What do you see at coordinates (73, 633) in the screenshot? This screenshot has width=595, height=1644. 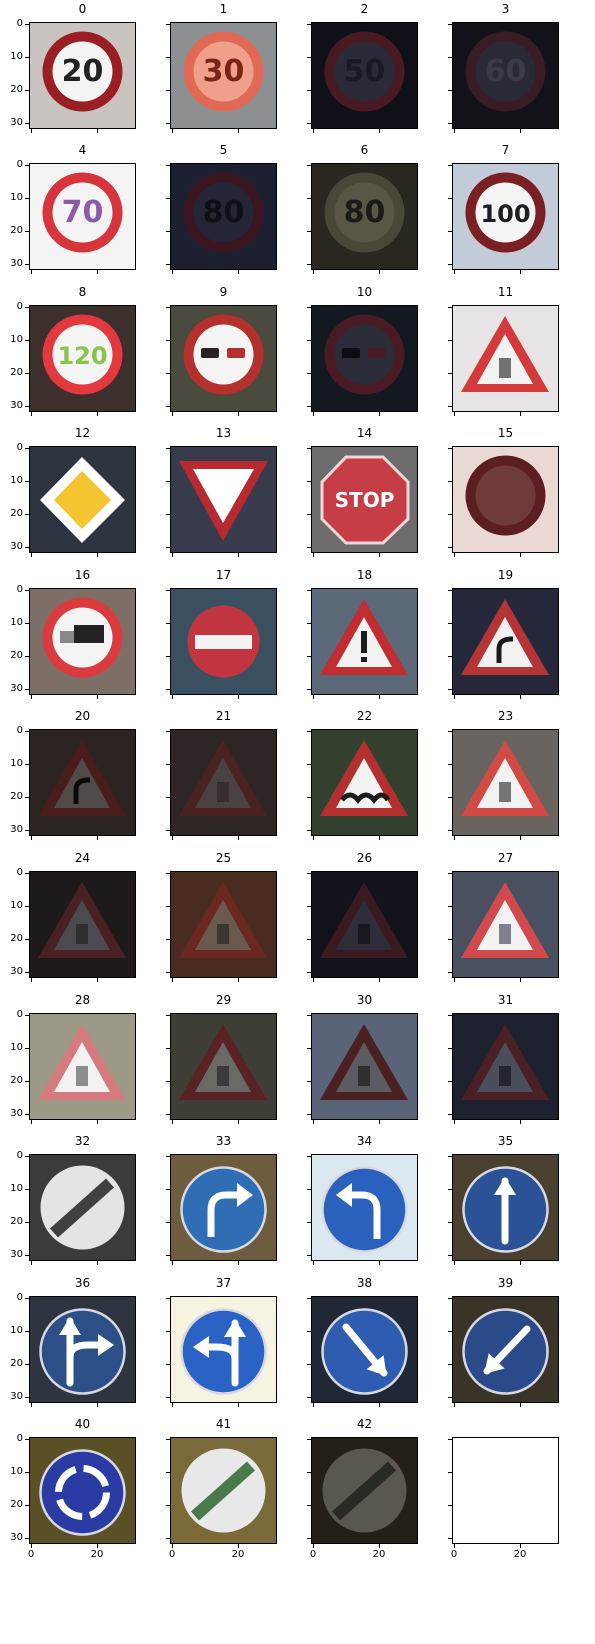 I see `sign-panel: 16 0 10 20 30` at bounding box center [73, 633].